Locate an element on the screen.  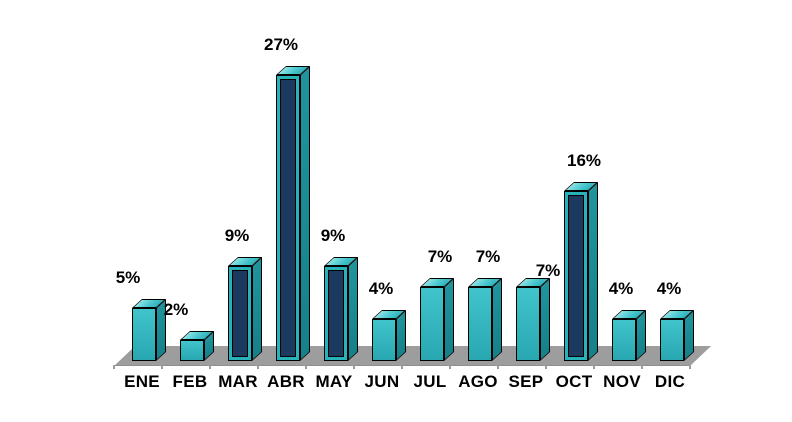
value-label-nov: 4% is located at coordinates (621, 288).